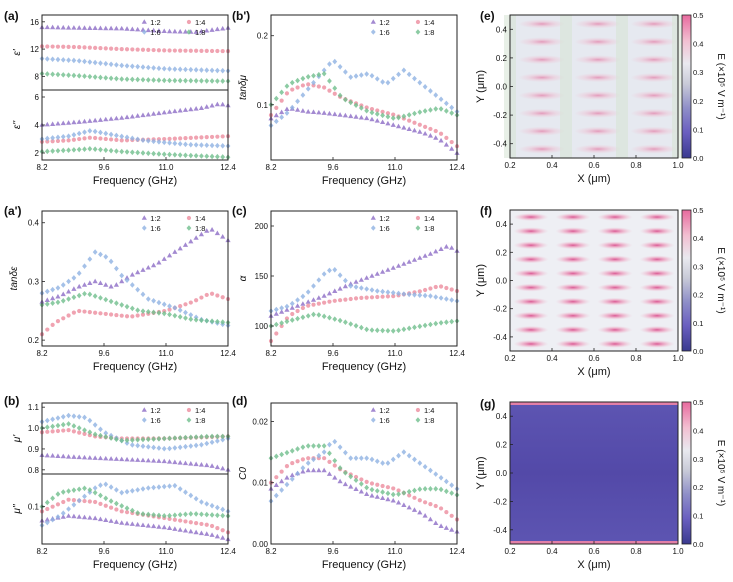  What do you see at coordinates (34, 470) in the screenshot?
I see `y-tick-label: 0.8` at bounding box center [34, 470].